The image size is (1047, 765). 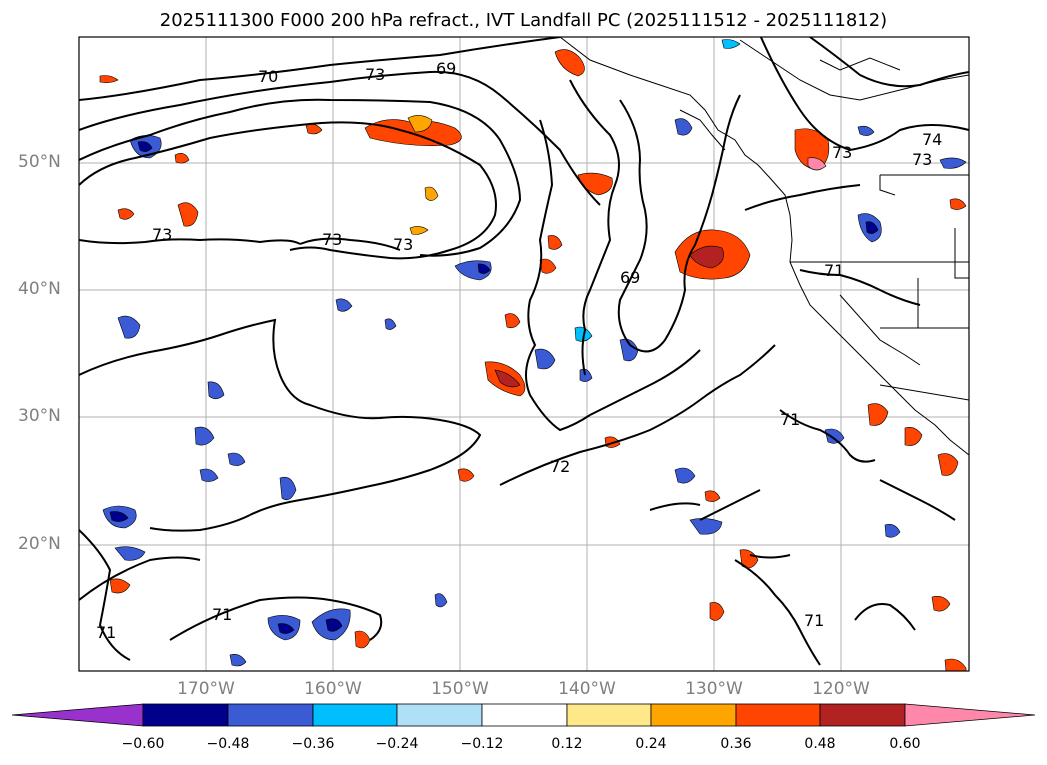 What do you see at coordinates (567, 744) in the screenshot?
I see `colorbar-tick: 0.12` at bounding box center [567, 744].